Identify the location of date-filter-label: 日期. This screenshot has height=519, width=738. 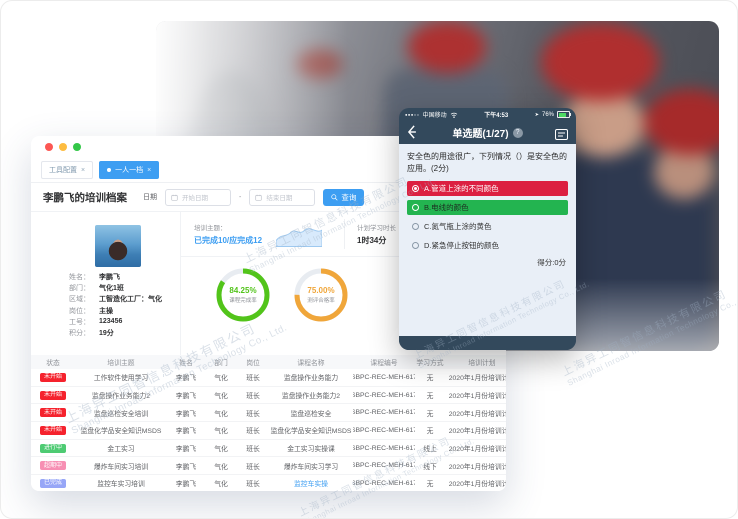
(150, 197).